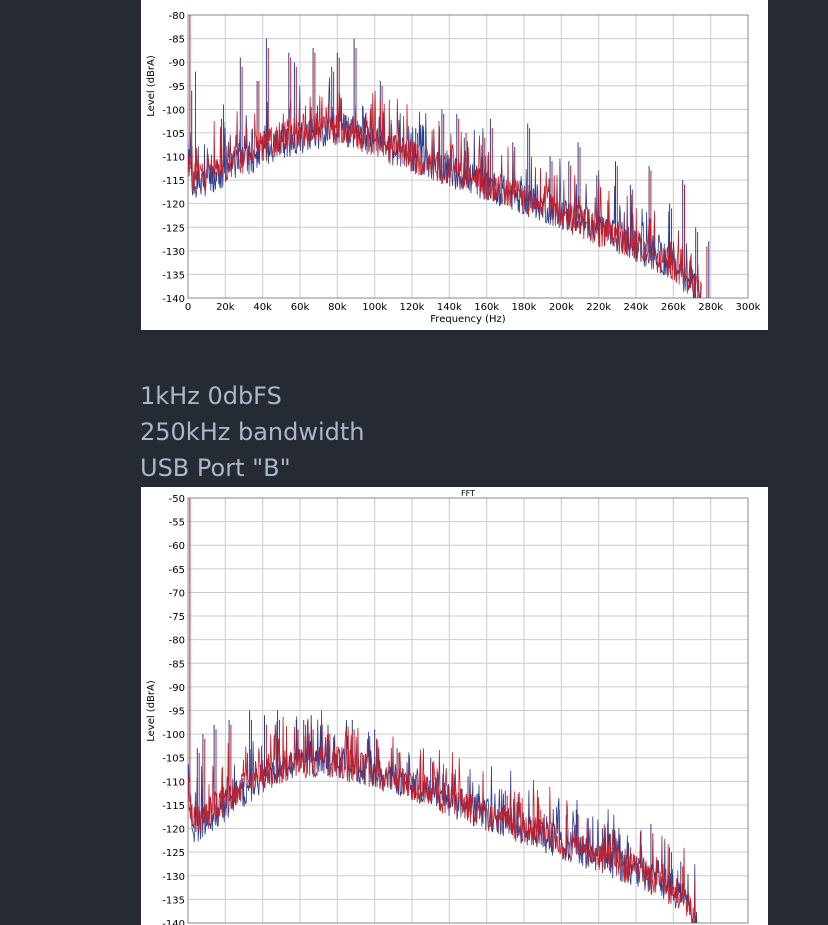 This screenshot has width=828, height=925. I want to click on y-tick-label: -55, so click(177, 523).